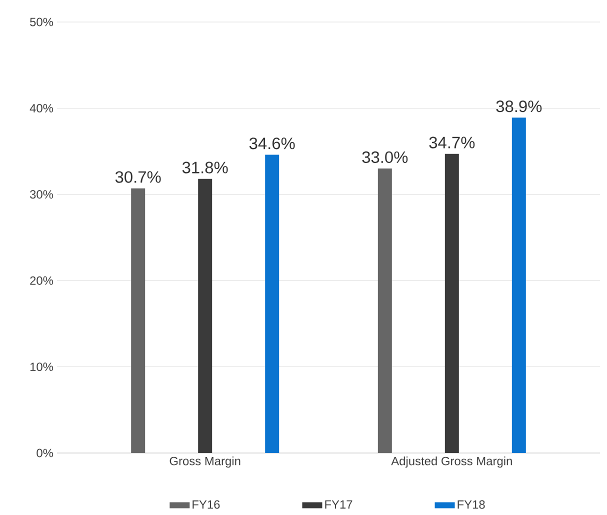 Image resolution: width=607 pixels, height=515 pixels. What do you see at coordinates (519, 106) in the screenshot?
I see `data-label: 38.9%` at bounding box center [519, 106].